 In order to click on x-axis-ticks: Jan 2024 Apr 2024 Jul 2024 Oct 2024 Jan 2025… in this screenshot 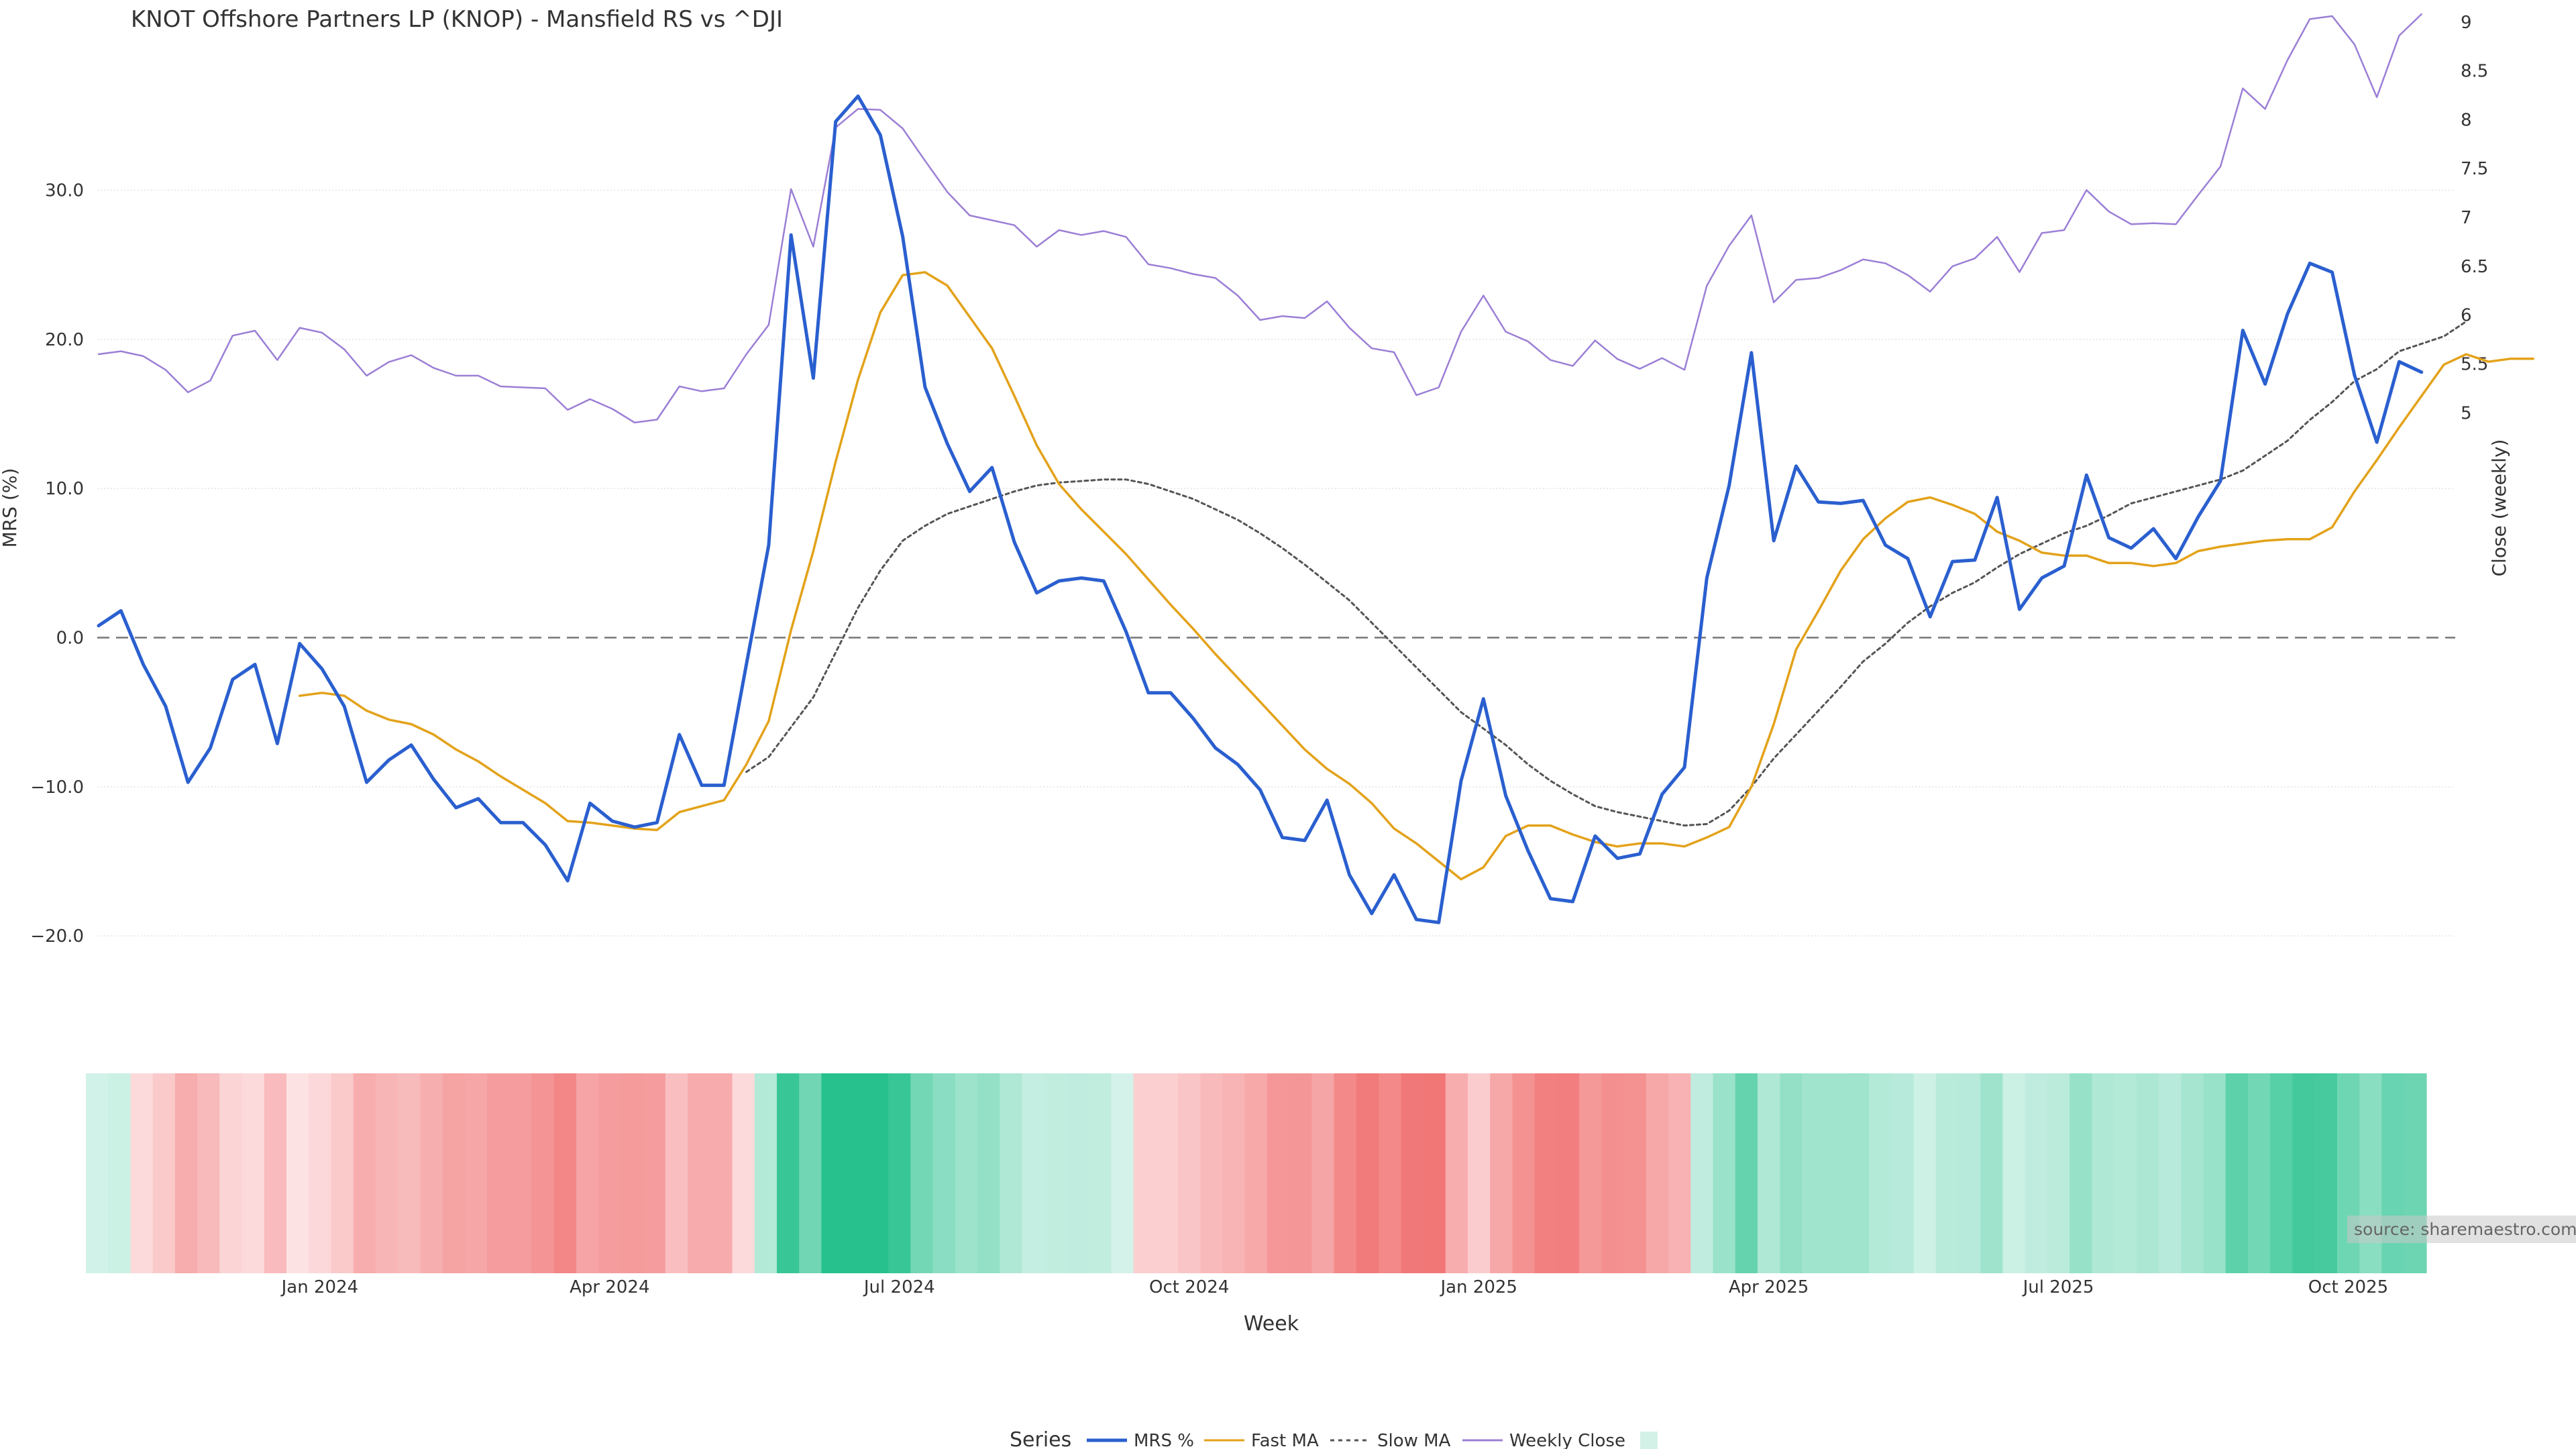, I will do `click(1334, 1287)`.